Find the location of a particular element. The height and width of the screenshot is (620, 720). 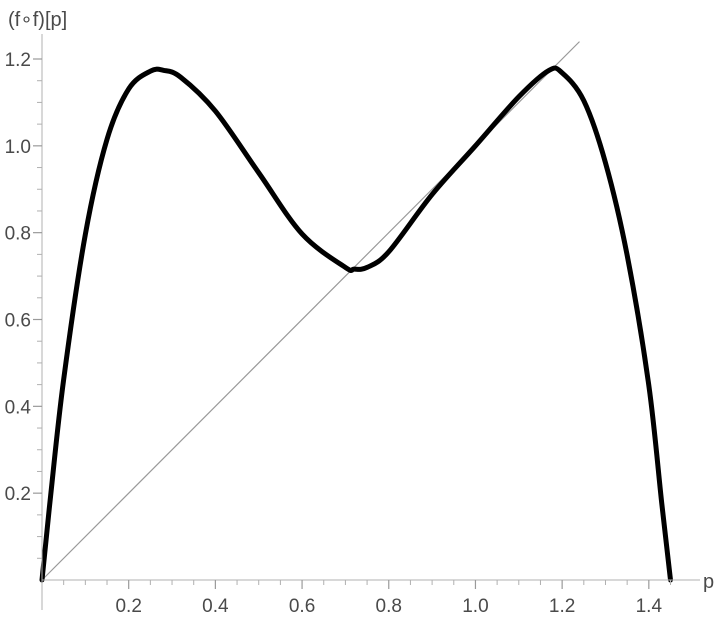

x-tick-label: 0.4 is located at coordinates (215, 606).